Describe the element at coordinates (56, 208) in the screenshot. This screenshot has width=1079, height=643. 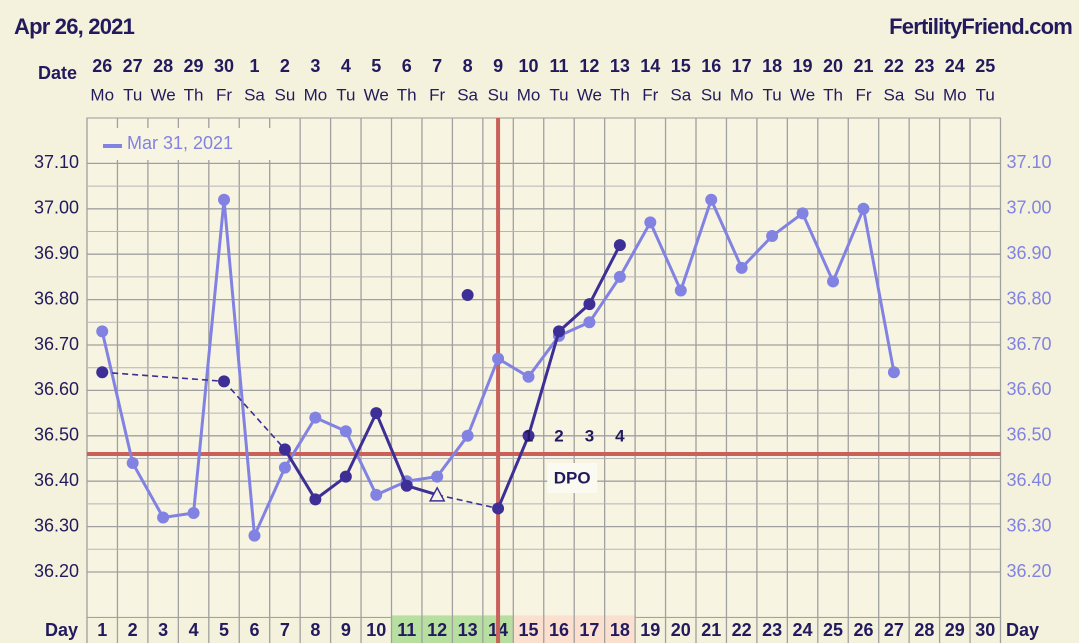
I see `y-tick-label: 37.00` at that location.